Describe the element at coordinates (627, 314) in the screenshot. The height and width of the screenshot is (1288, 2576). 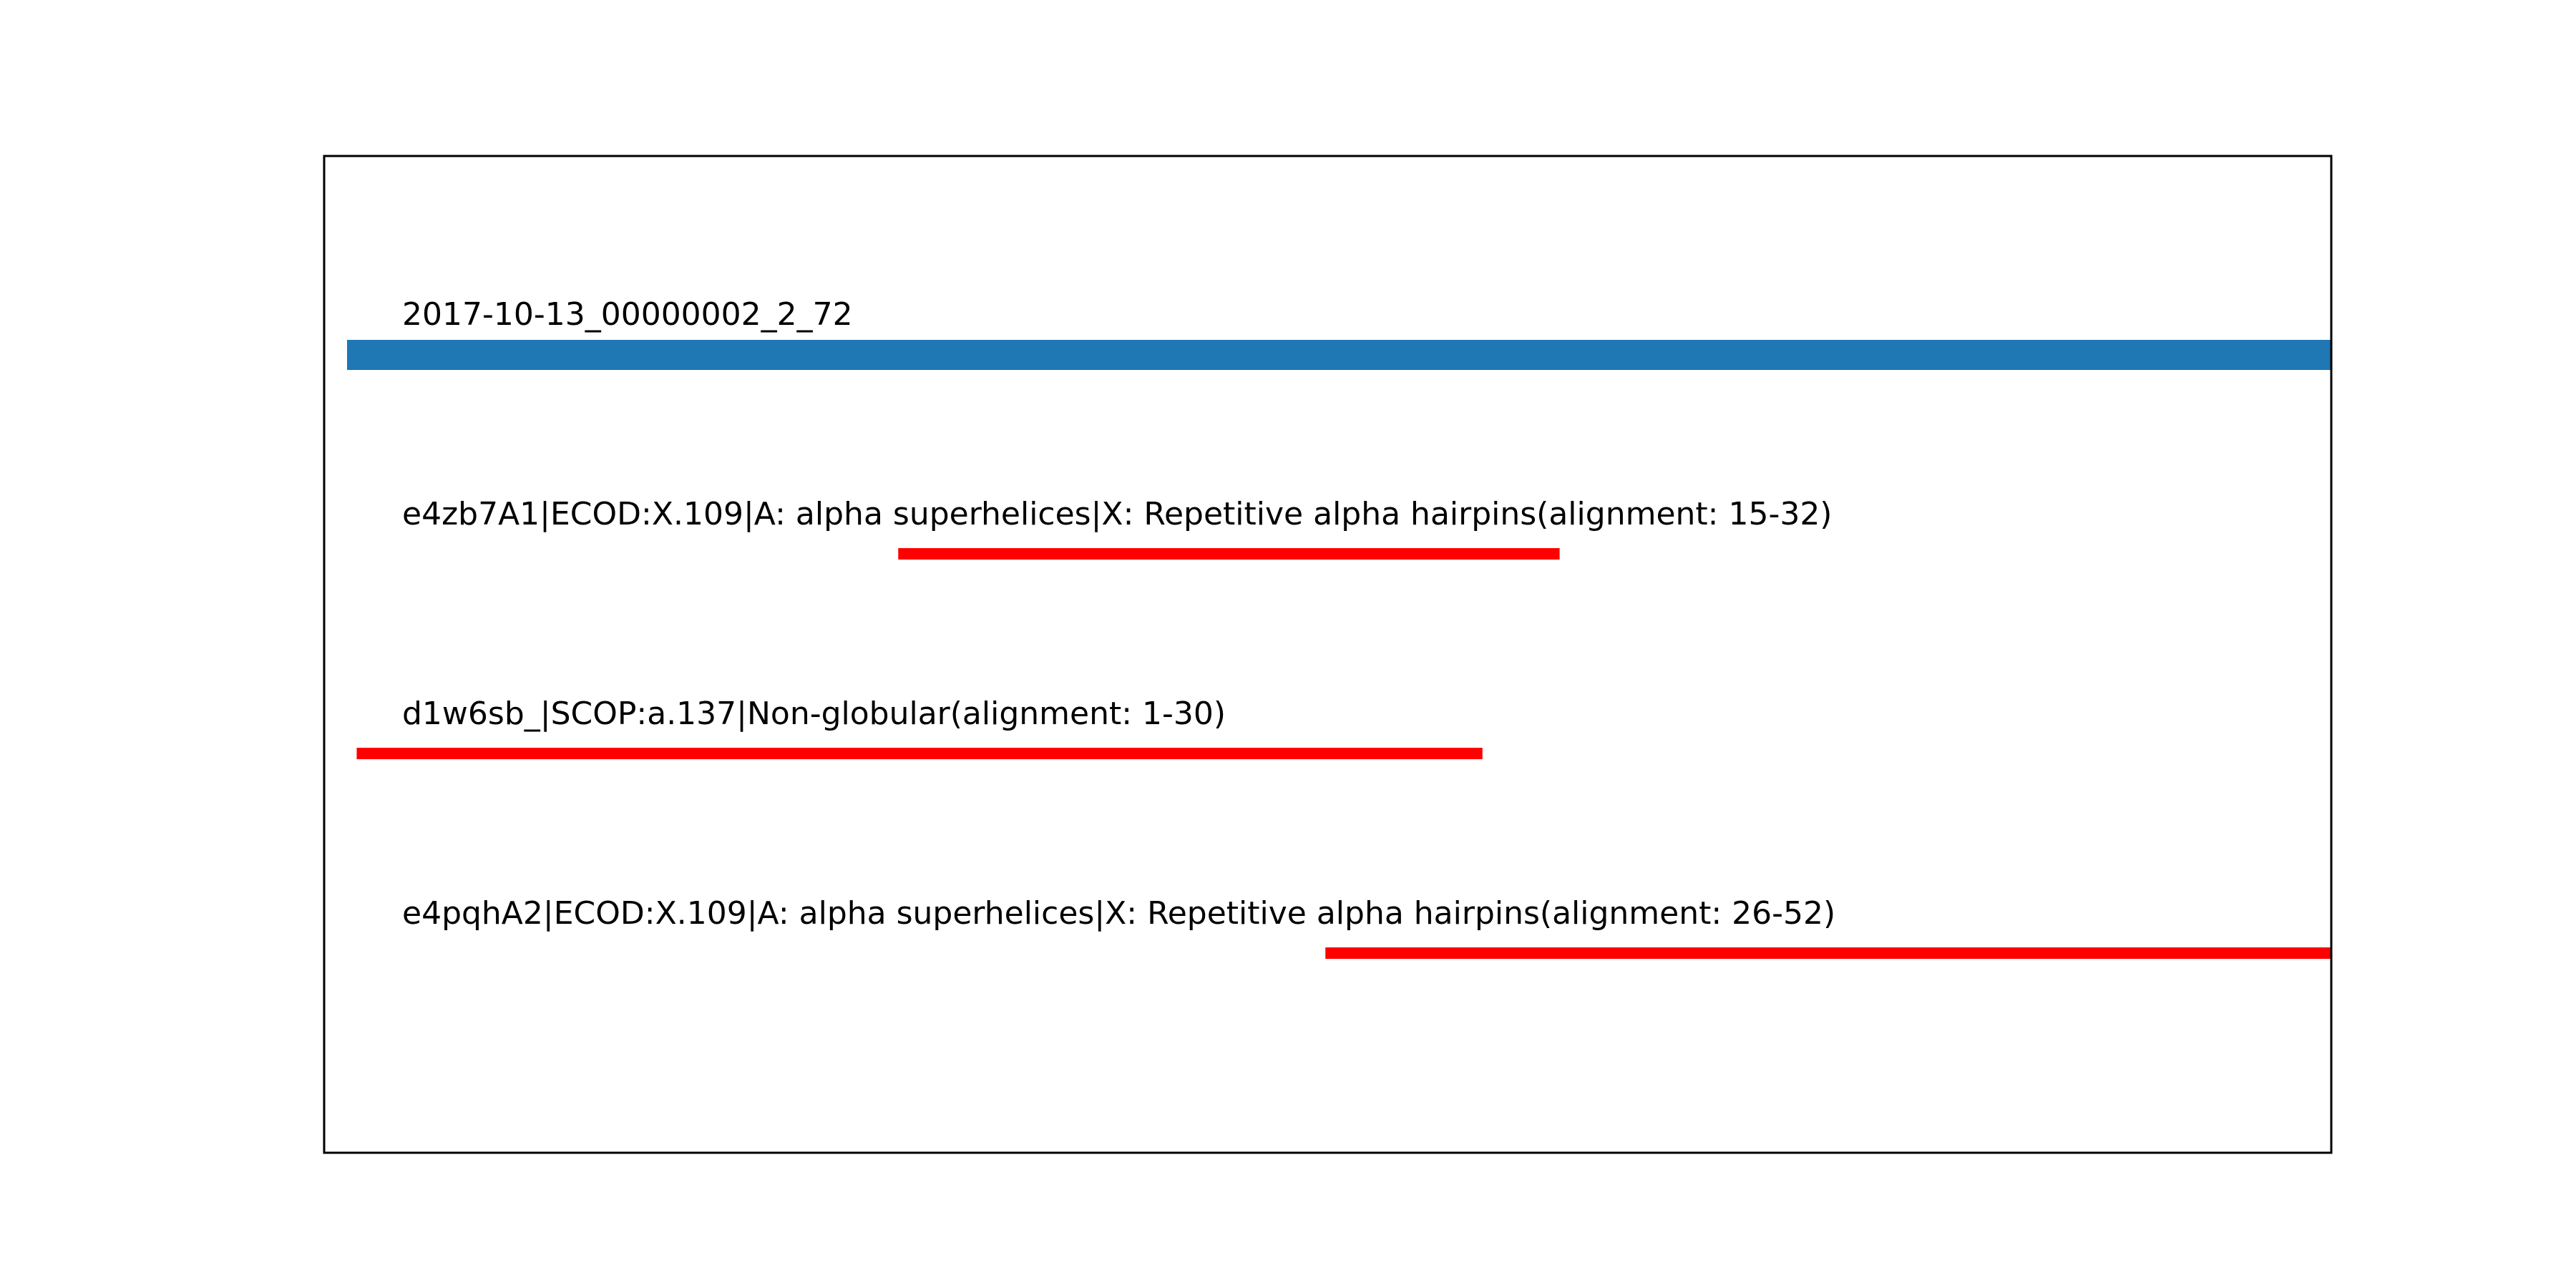
I see `query-label: 2017-10-13_00000002_2_72` at that location.